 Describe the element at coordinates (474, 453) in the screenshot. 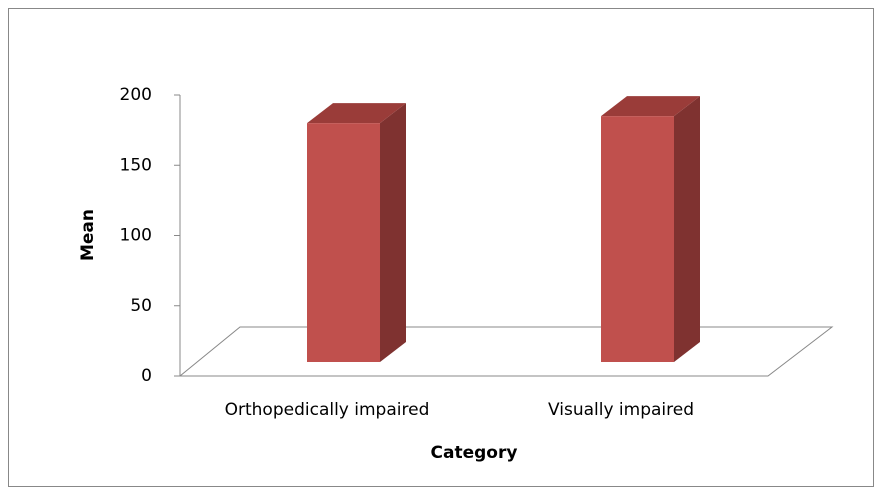

I see `x-axis-title: Category` at that location.